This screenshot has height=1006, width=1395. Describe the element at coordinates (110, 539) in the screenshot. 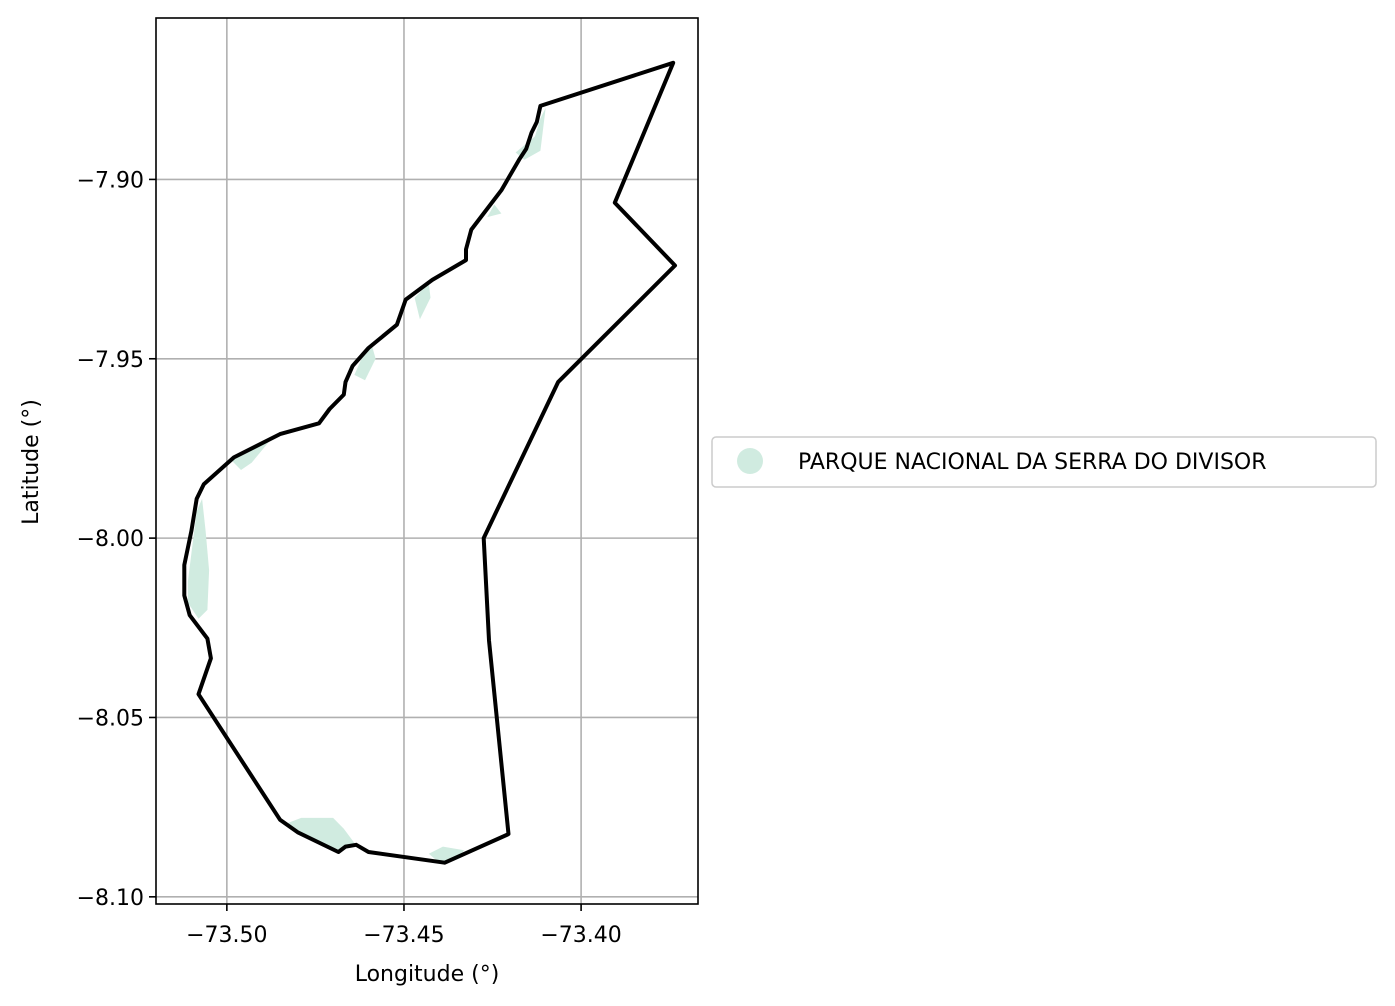

I see `y-tick-label: −8.00` at that location.